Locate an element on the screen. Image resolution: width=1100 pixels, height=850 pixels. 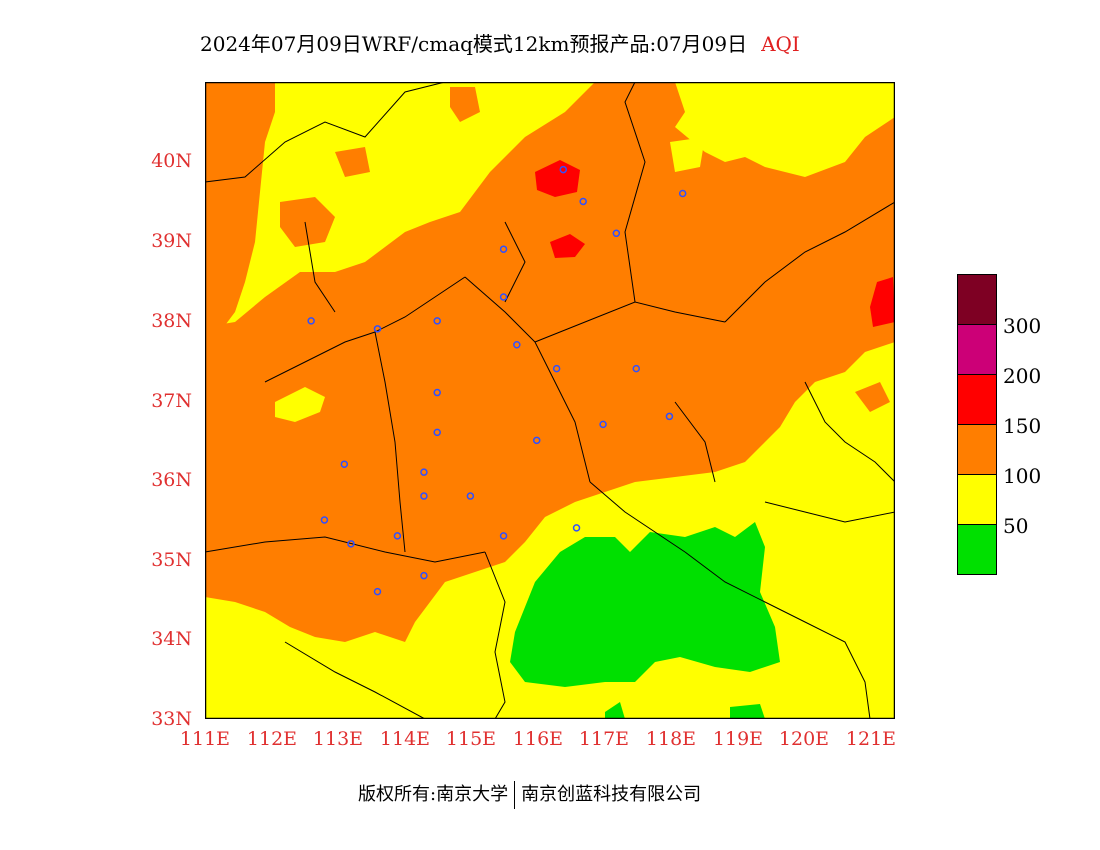
lon-label: 121E is located at coordinates (871, 739).